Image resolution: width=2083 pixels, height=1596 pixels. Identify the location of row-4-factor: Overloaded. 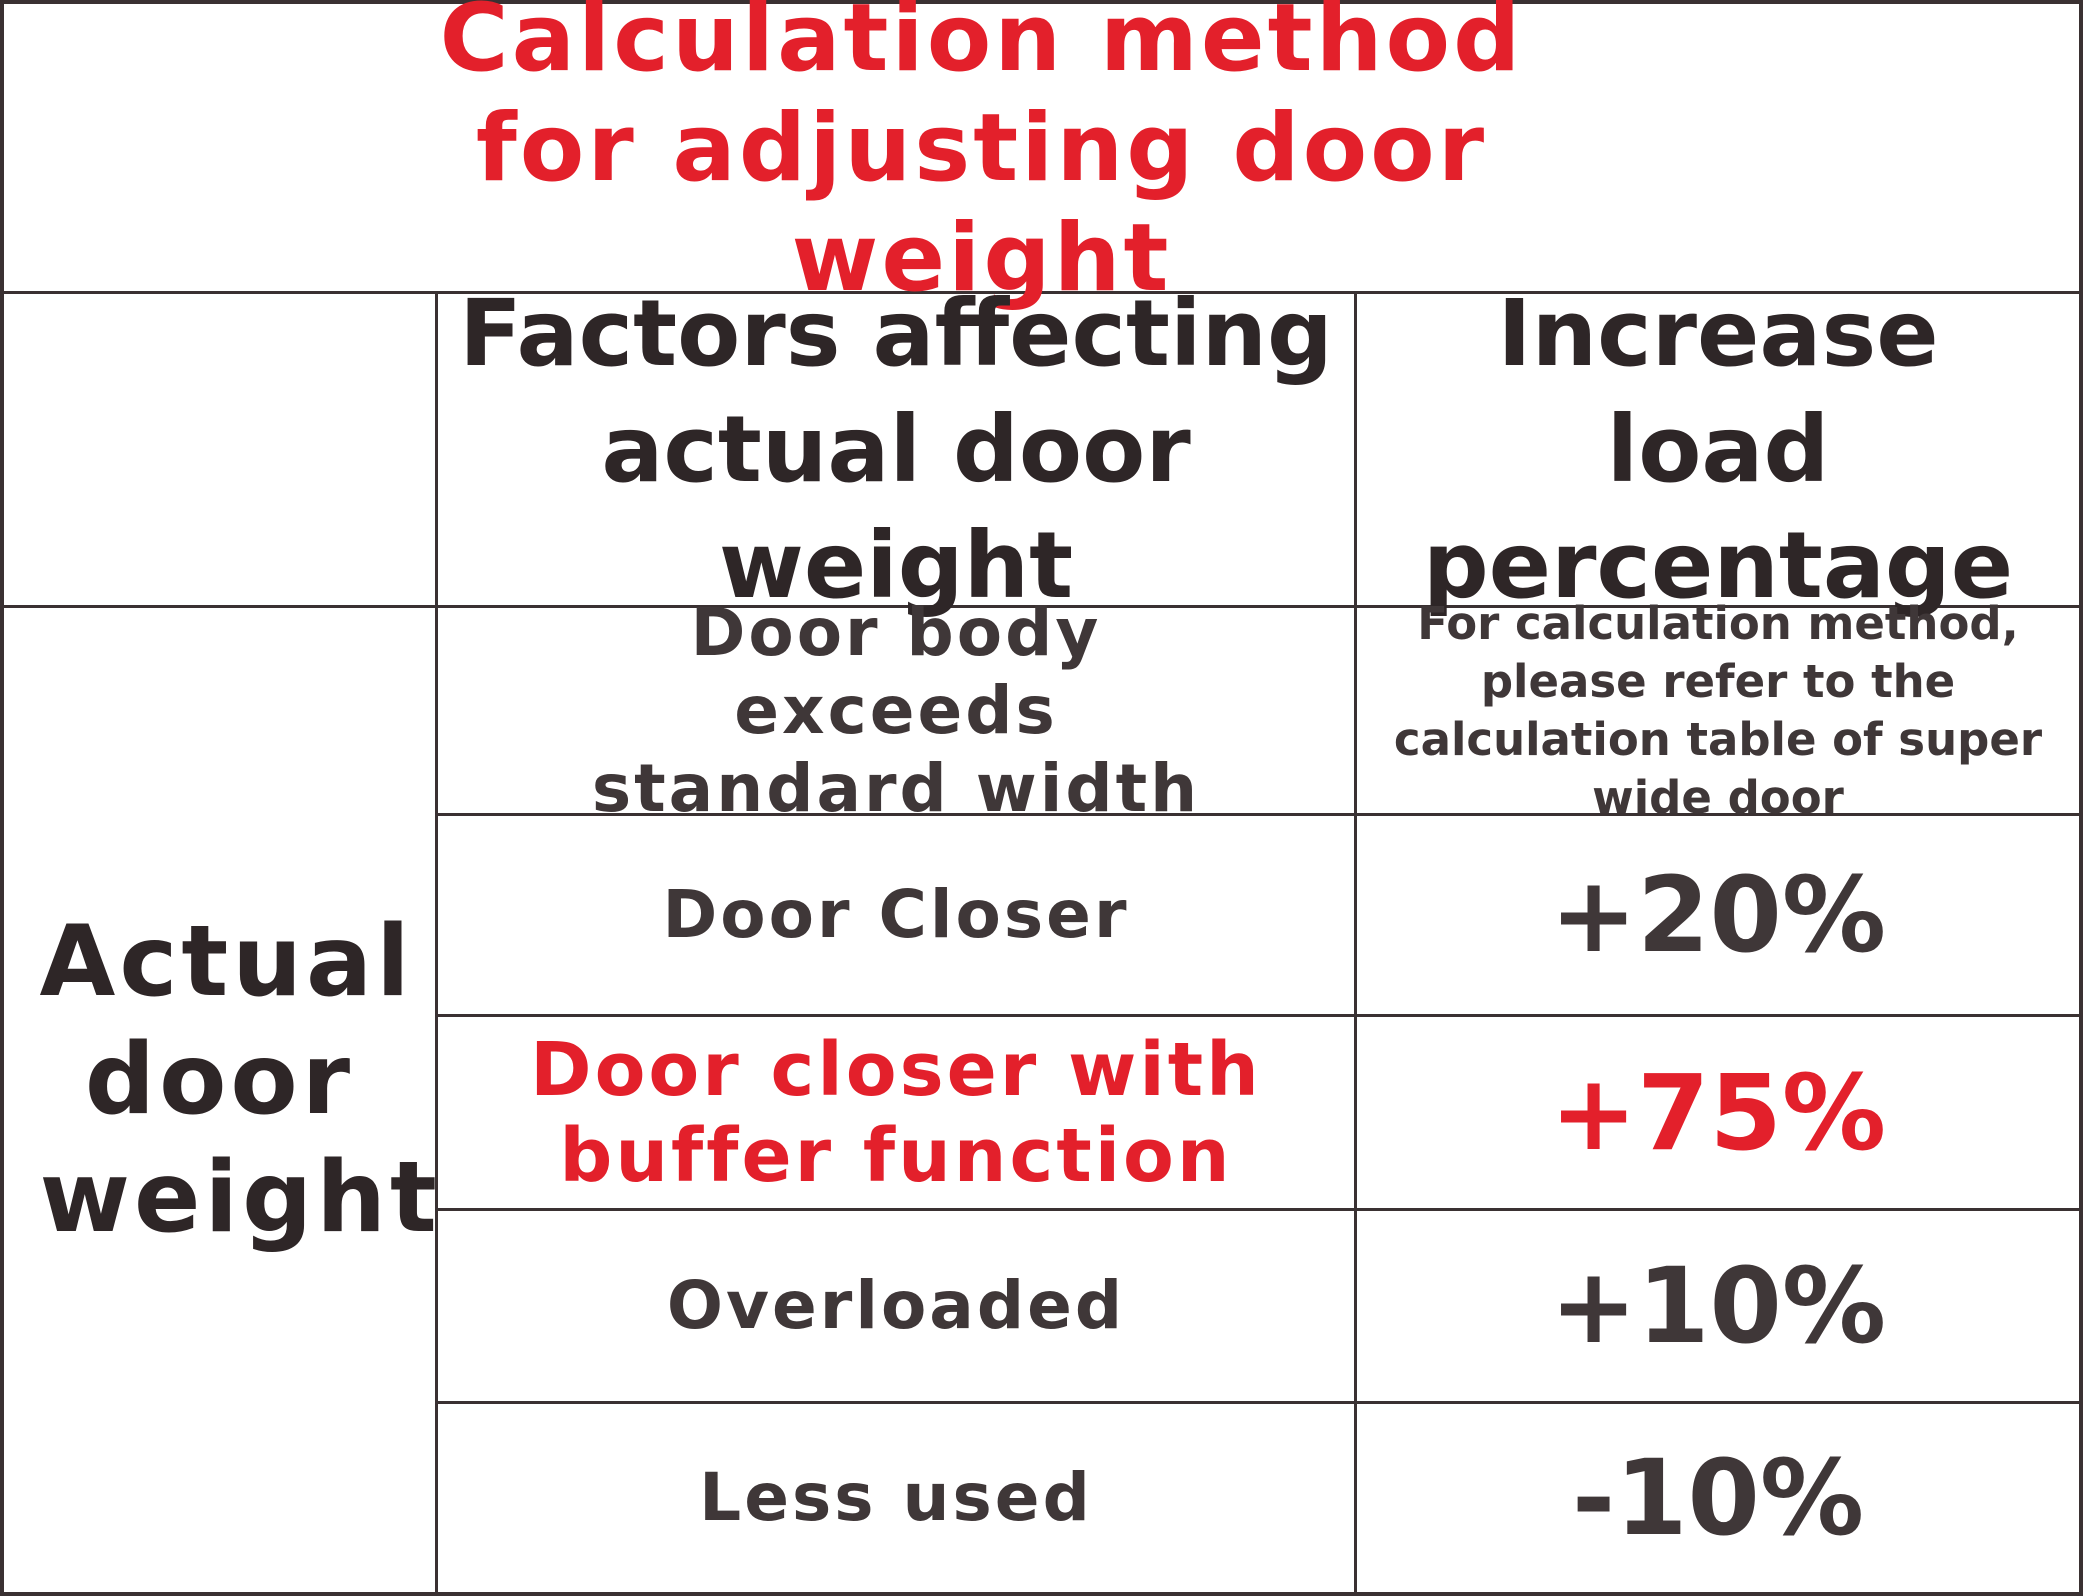
(896, 1305).